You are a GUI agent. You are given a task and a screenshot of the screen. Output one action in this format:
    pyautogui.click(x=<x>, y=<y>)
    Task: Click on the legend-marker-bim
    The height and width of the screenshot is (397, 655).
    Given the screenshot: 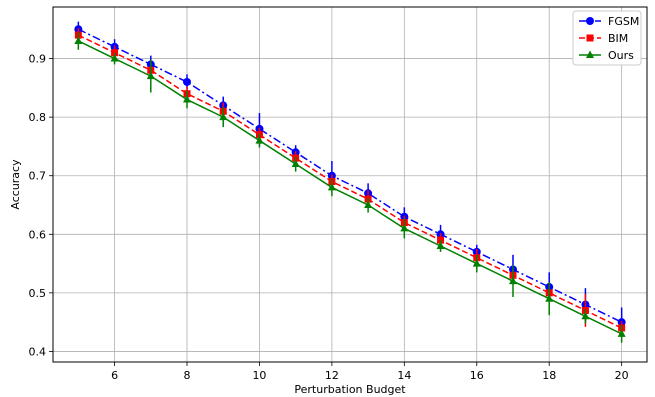 What is the action you would take?
    pyautogui.click(x=590, y=38)
    